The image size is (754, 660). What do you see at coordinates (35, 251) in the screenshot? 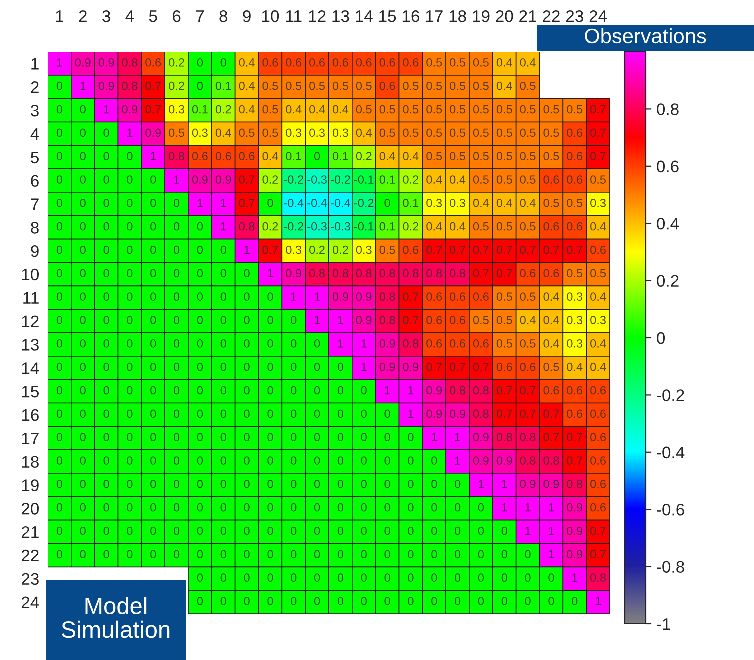
I see `y-tick-label: 9` at bounding box center [35, 251].